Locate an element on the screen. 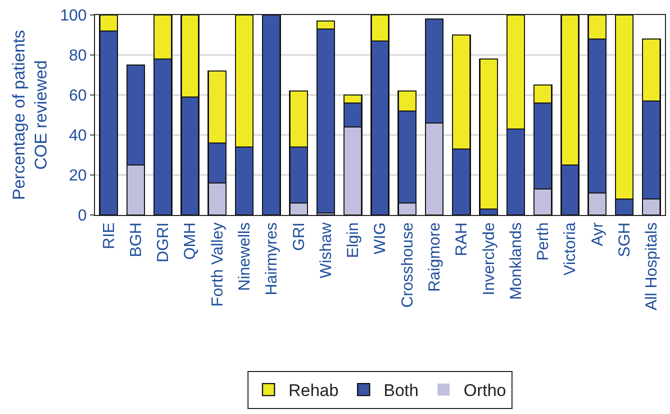 This screenshot has width=670, height=414. x-tick-label: Perth is located at coordinates (543, 241).